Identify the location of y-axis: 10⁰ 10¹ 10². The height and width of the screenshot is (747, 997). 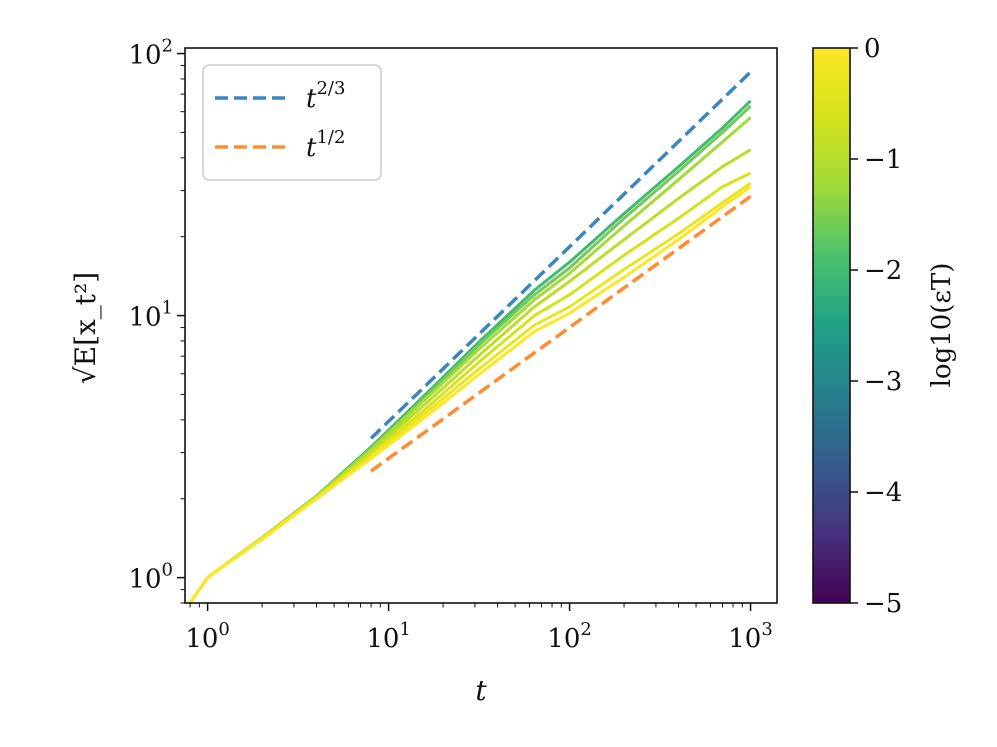
(156, 320).